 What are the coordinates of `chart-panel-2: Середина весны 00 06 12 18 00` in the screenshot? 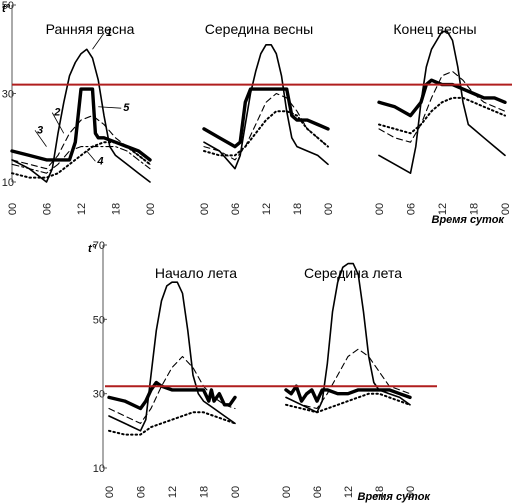 It's located at (267, 118).